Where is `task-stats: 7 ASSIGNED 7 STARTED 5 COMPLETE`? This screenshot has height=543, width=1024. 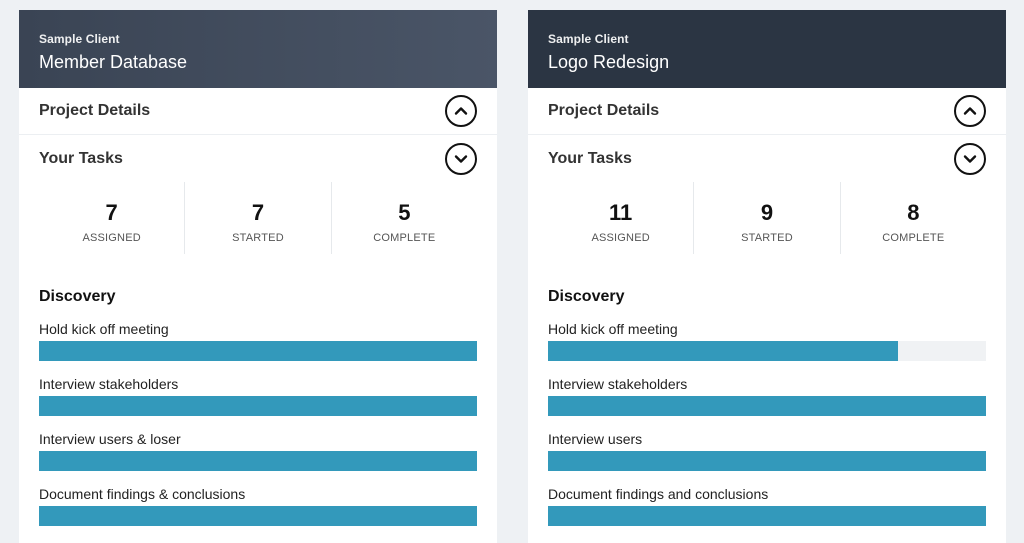
task-stats: 7 ASSIGNED 7 STARTED 5 COMPLETE is located at coordinates (258, 218).